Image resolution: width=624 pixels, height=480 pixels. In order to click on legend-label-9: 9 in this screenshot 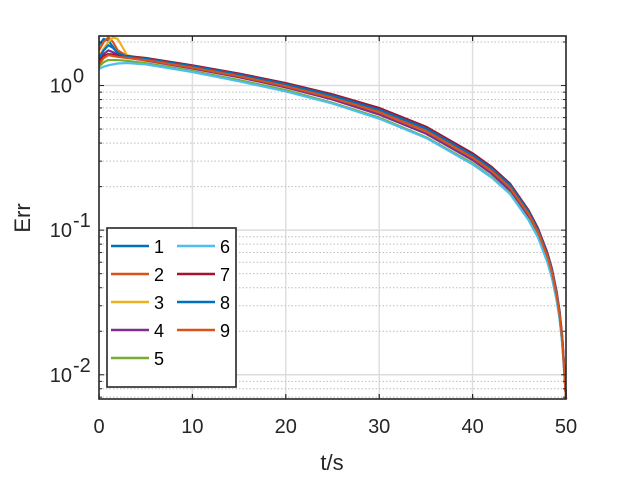, I will do `click(225, 331)`.